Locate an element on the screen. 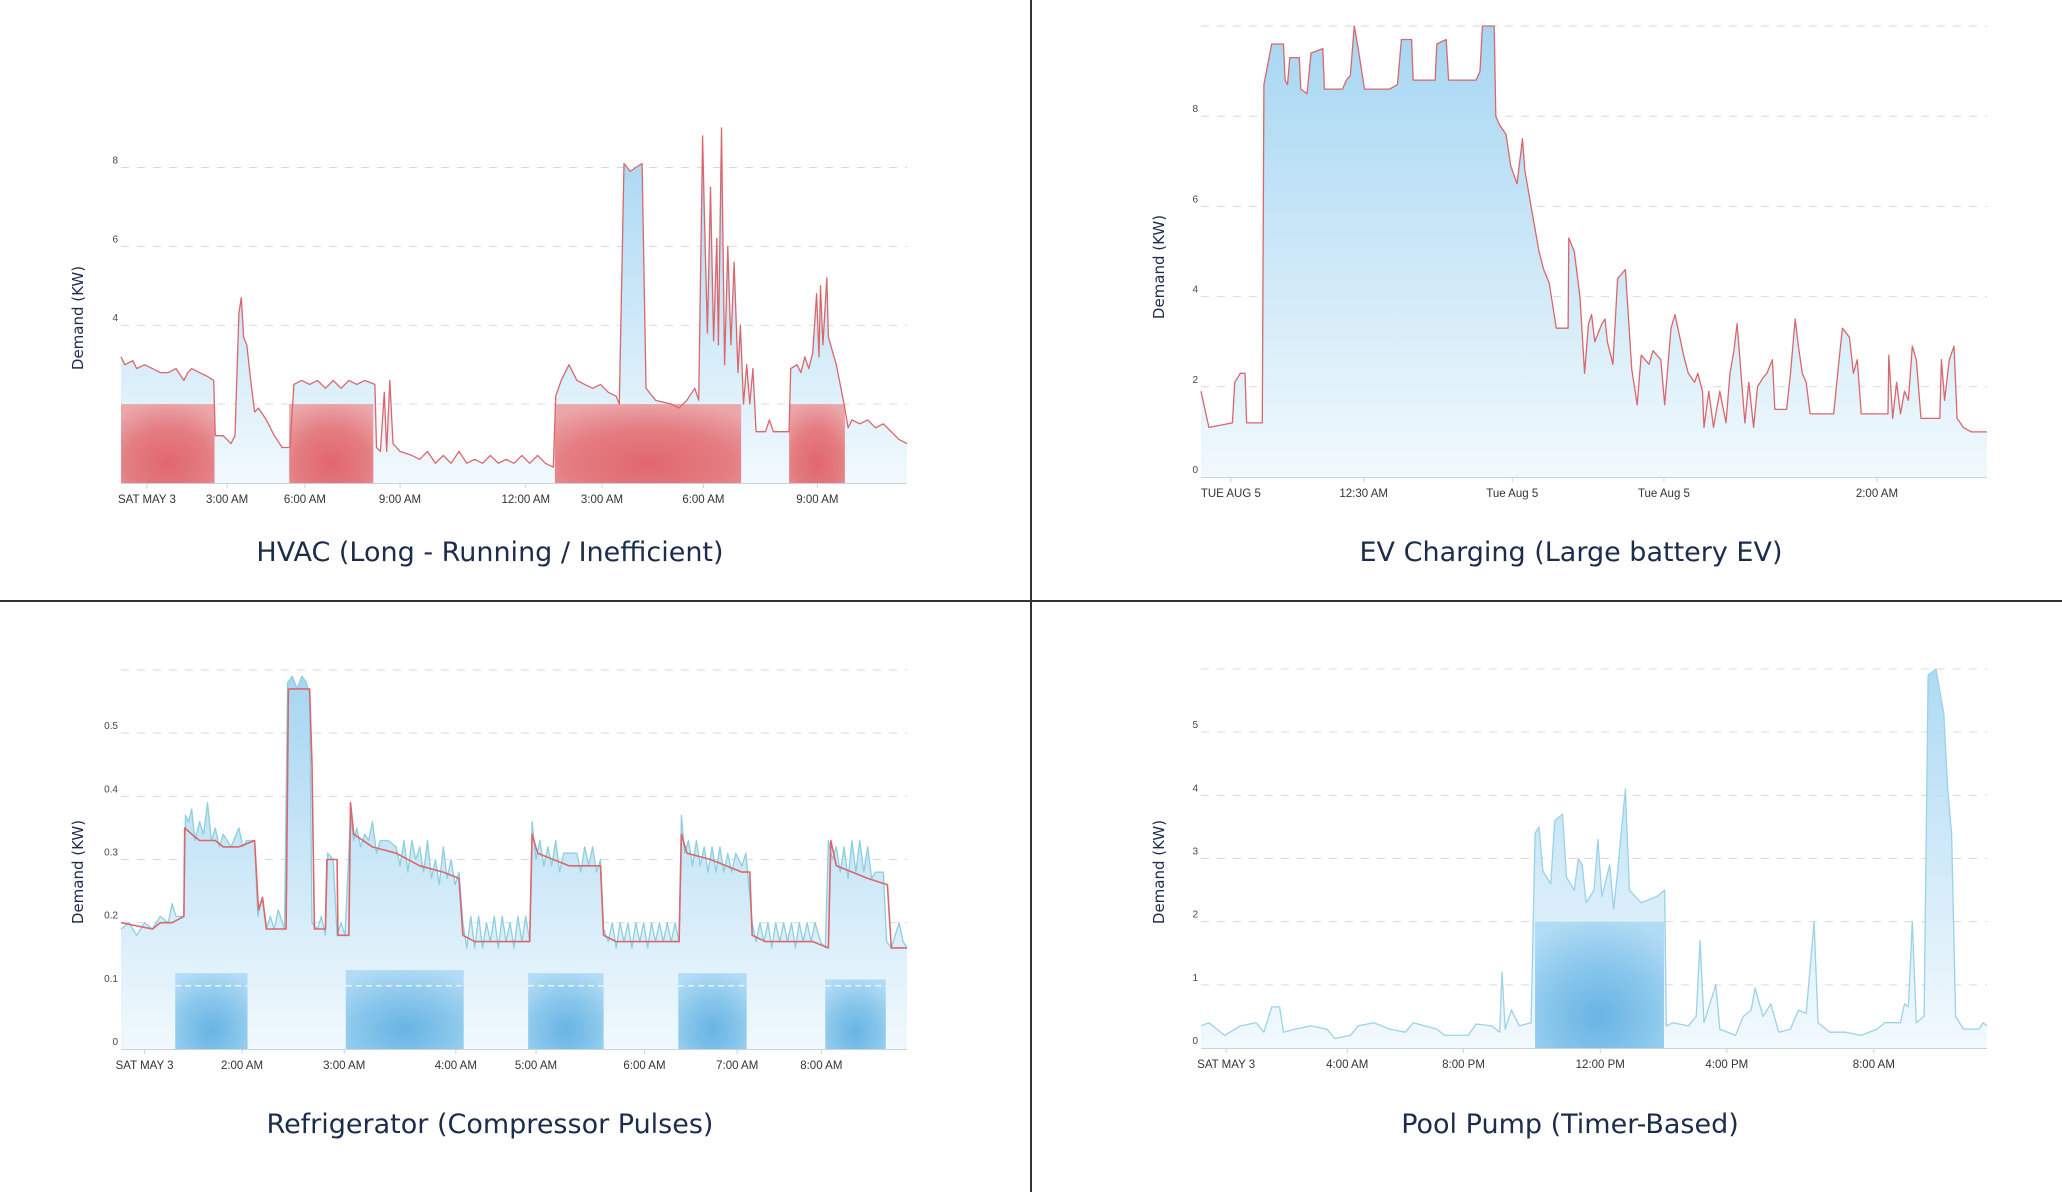  series-area-raw is located at coordinates (514, 862).